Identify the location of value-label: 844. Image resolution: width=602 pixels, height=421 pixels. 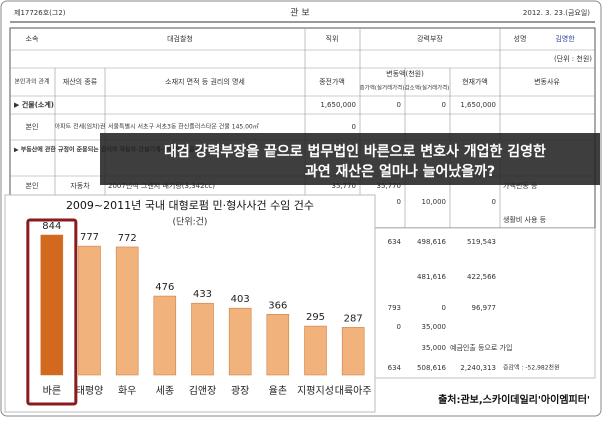
(51, 226).